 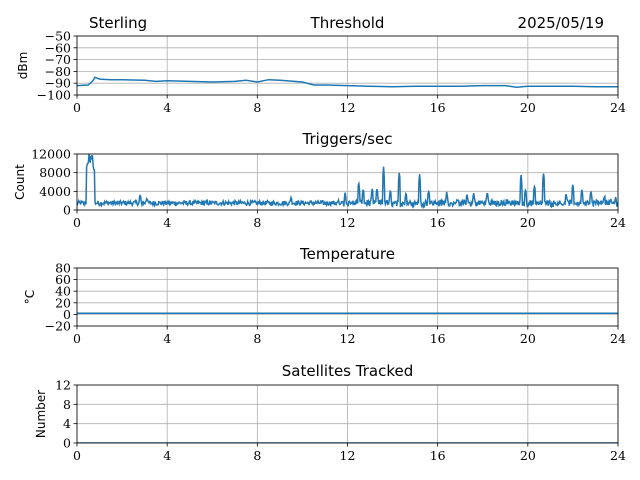 I want to click on y-tick-label: 60, so click(x=63, y=279).